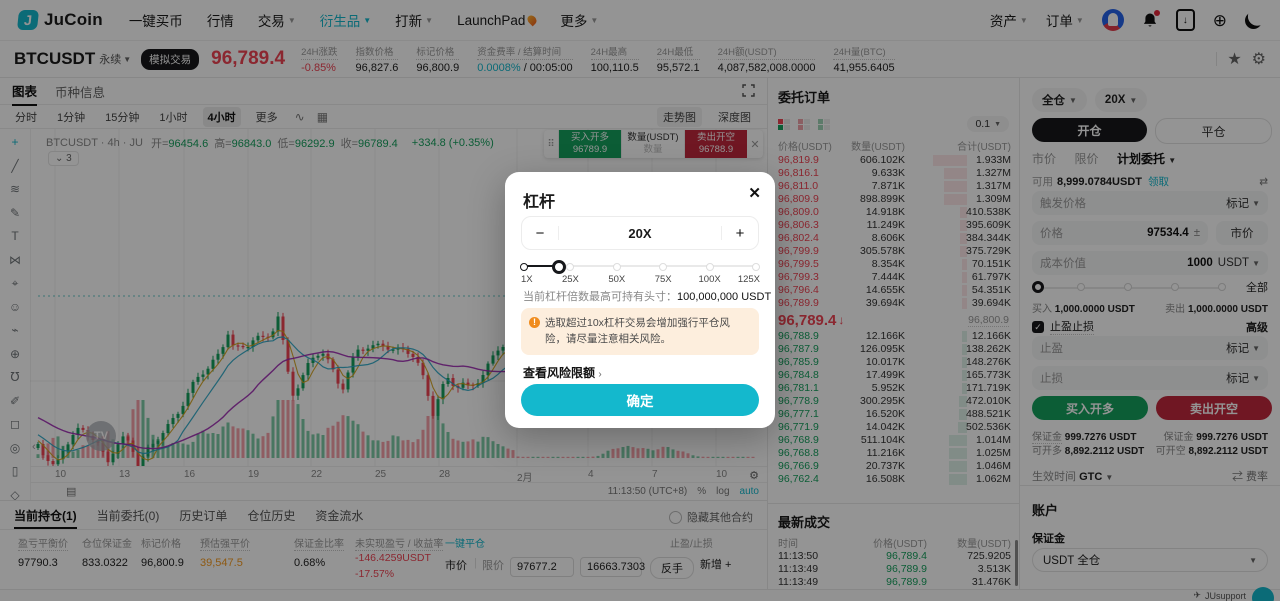 Image resolution: width=1280 pixels, height=601 pixels. What do you see at coordinates (663, 267) in the screenshot?
I see `leverage-tick-75X` at bounding box center [663, 267].